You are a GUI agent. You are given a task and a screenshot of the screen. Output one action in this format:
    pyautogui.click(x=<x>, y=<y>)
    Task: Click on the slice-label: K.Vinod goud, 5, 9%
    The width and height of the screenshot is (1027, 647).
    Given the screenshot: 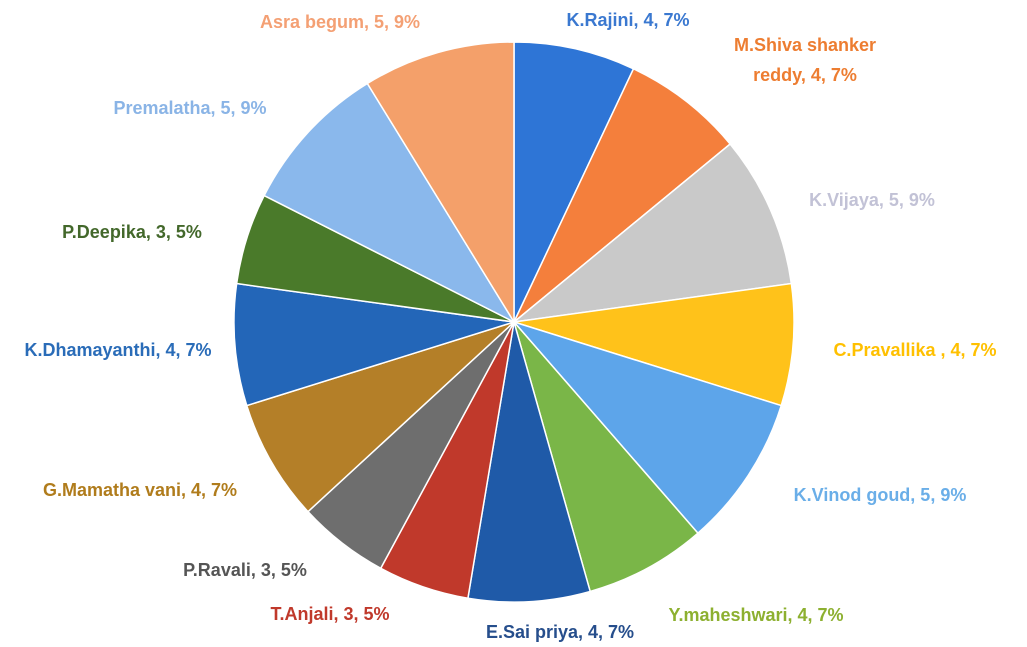 What is the action you would take?
    pyautogui.click(x=880, y=495)
    